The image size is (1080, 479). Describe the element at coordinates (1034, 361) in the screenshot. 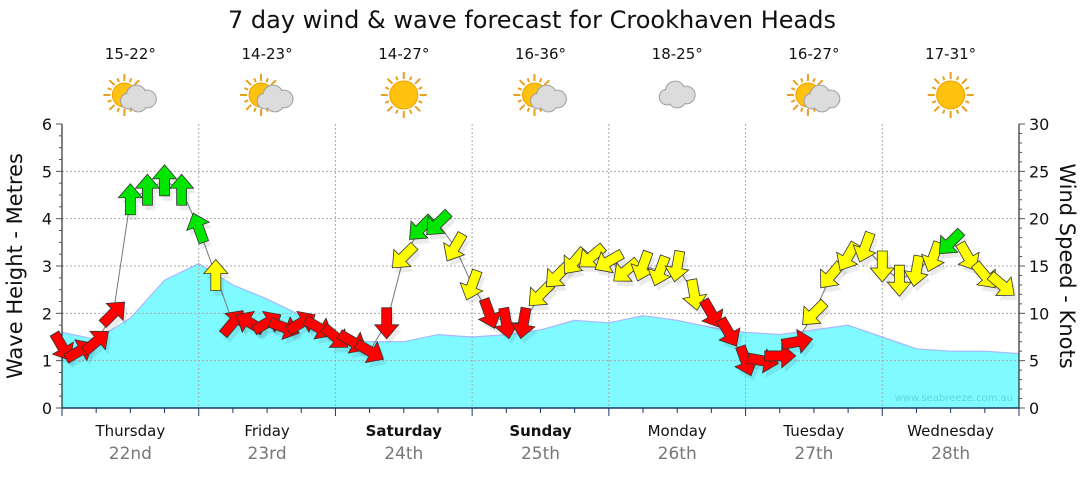

I see `y-tick-label-right: 5` at that location.